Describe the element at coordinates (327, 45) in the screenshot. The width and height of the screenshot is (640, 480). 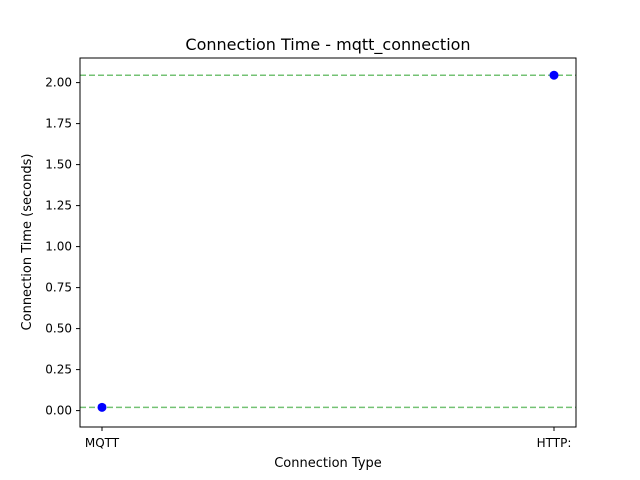
I see `chart-title: Connection Time - mqtt_connection` at that location.